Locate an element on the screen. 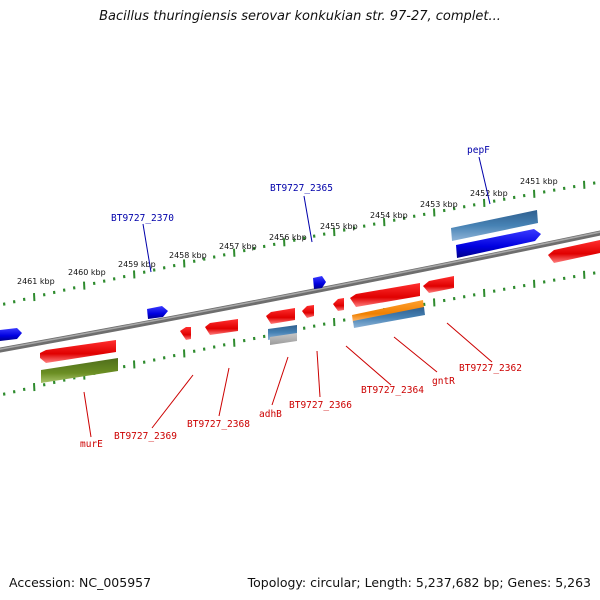 The width and height of the screenshot is (600, 600). ruler-label: 2457 kbp is located at coordinates (238, 246).